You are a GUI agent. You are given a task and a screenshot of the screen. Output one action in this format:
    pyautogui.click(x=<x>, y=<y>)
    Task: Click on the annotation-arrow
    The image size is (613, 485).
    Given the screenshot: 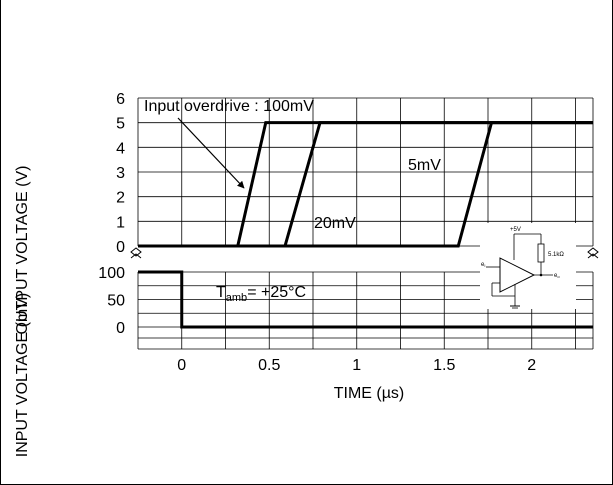 What is the action you would take?
    pyautogui.click(x=211, y=153)
    